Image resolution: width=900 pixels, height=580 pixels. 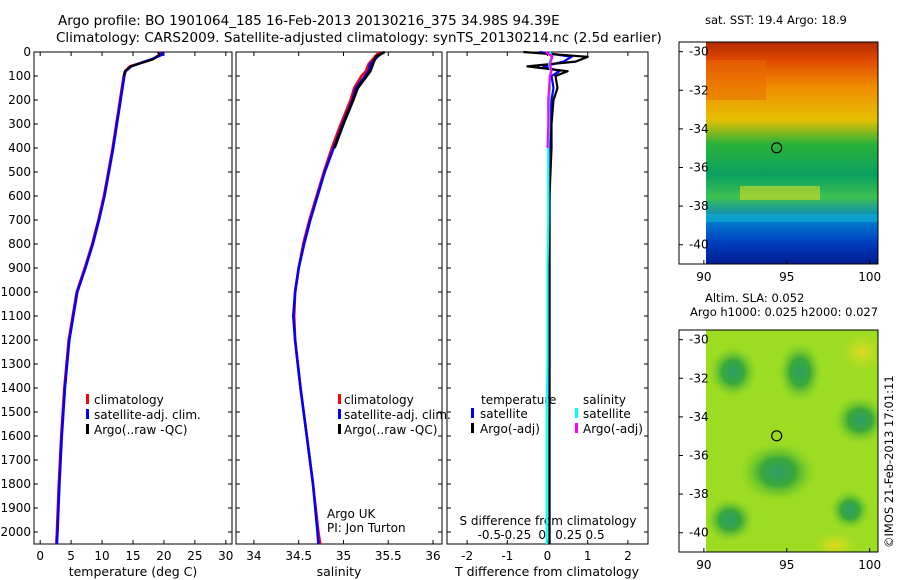 I want to click on depth-tick-label: 500, so click(x=19, y=172).